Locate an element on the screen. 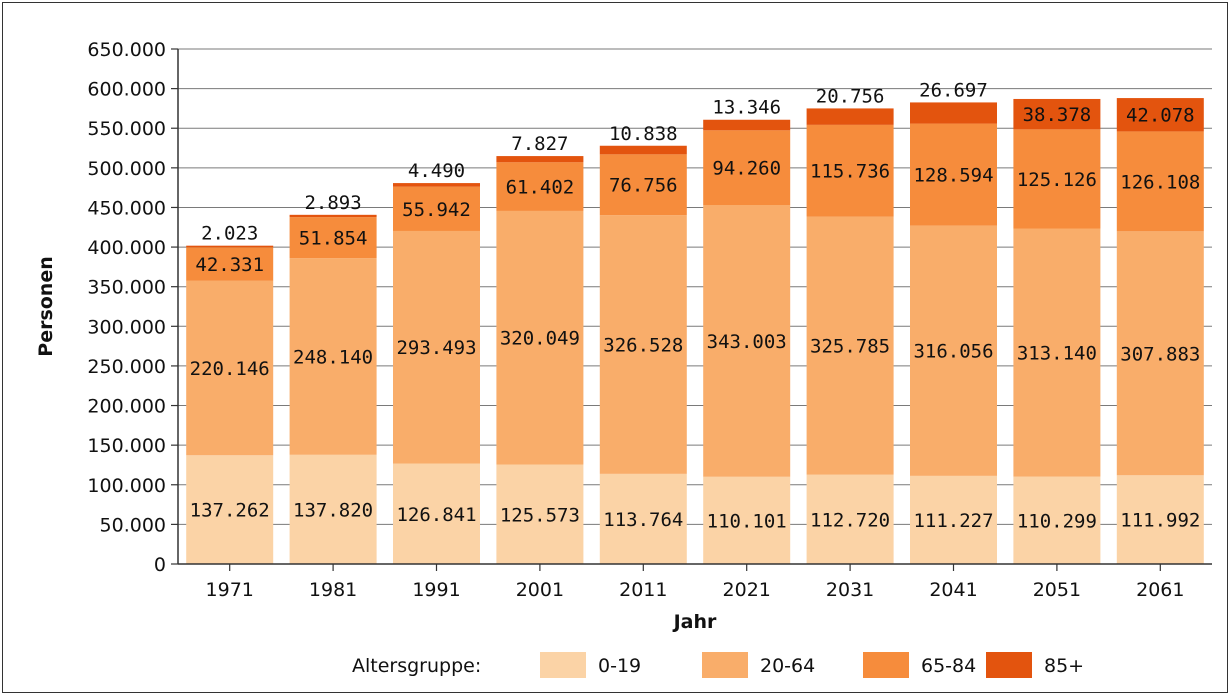  y-tick-label: 350.000 is located at coordinates (126, 288).